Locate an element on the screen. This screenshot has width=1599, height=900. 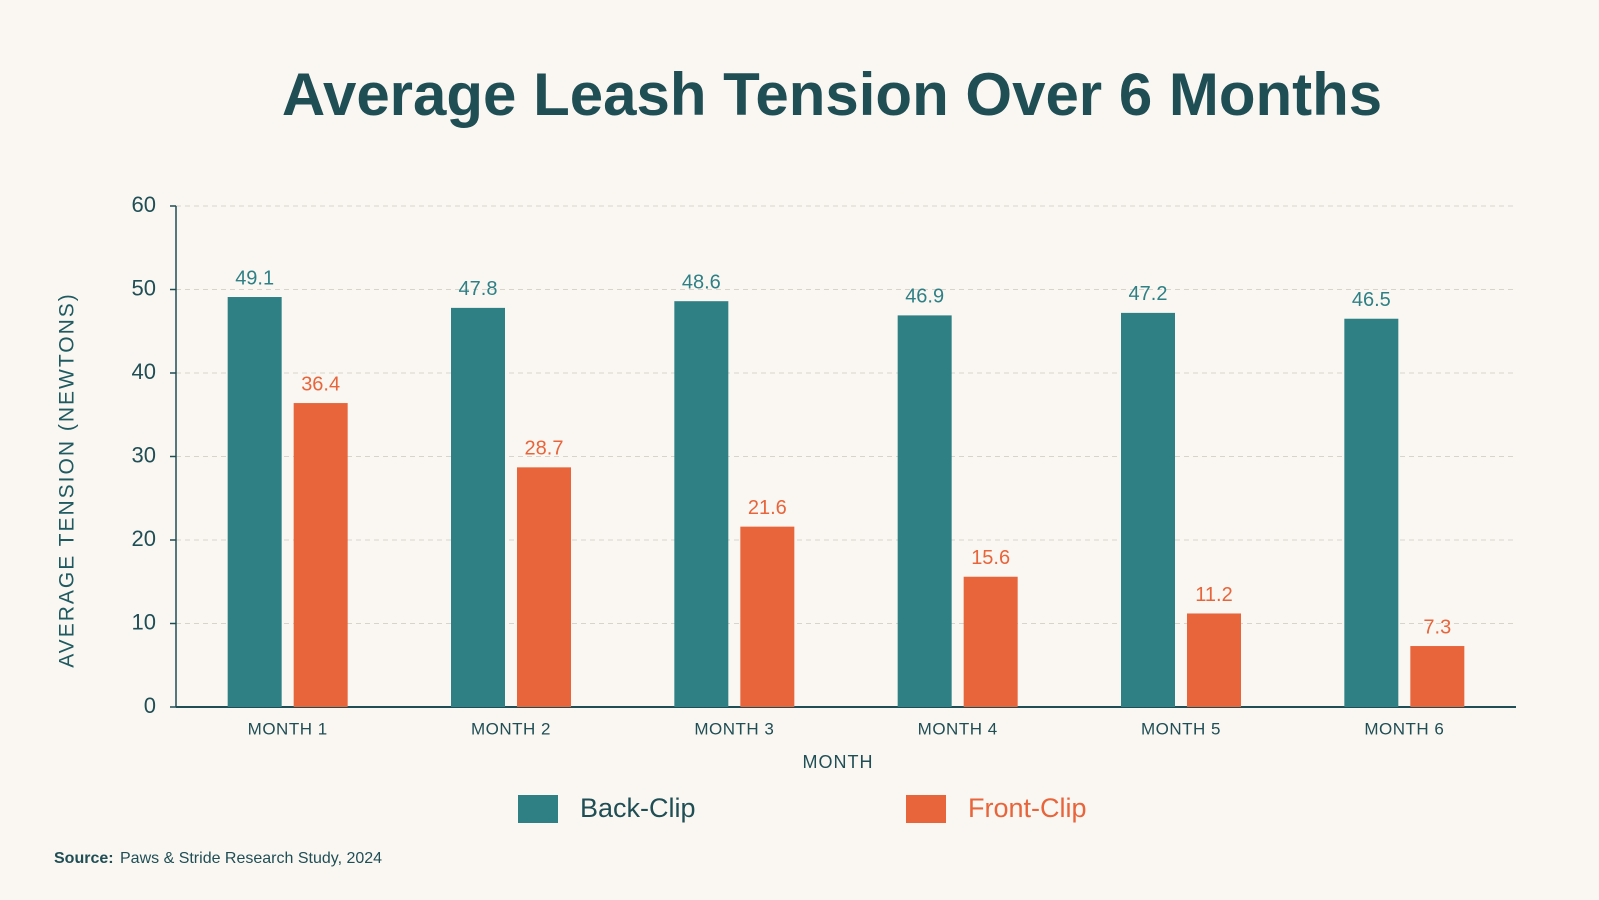
y-tick-label: 10 is located at coordinates (144, 621).